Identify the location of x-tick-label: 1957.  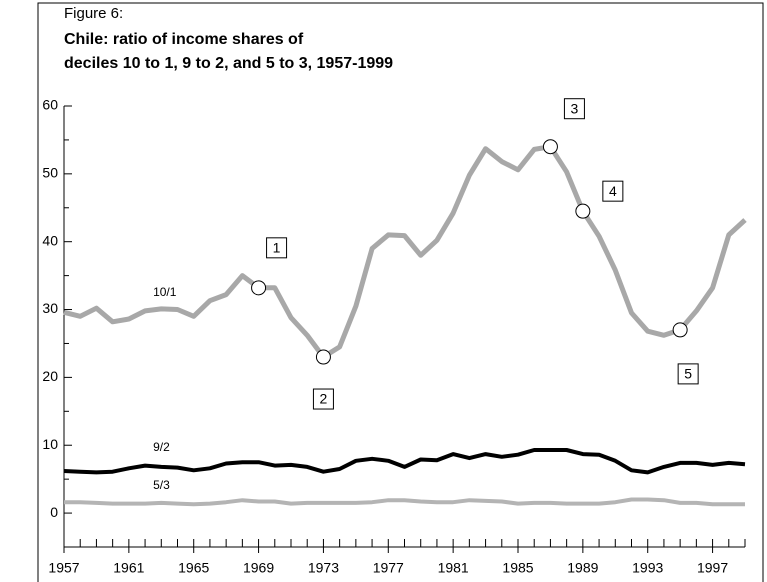
(63, 568).